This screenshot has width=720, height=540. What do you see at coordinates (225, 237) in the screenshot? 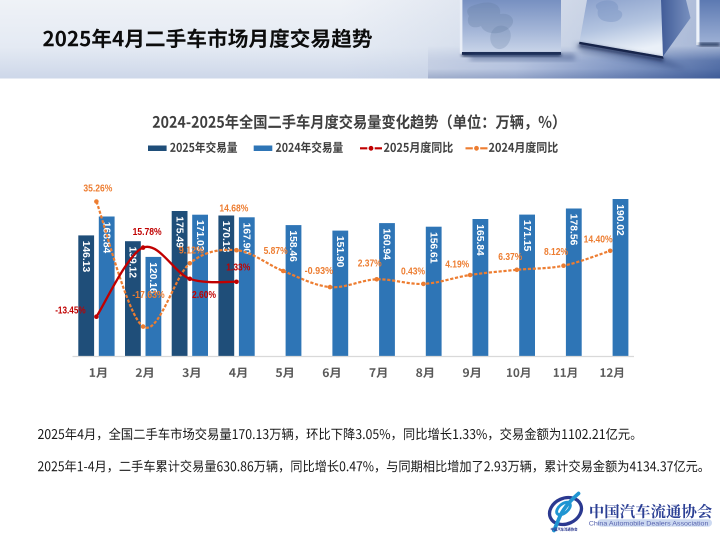
I see `svg-text: 170.13` at bounding box center [225, 237].